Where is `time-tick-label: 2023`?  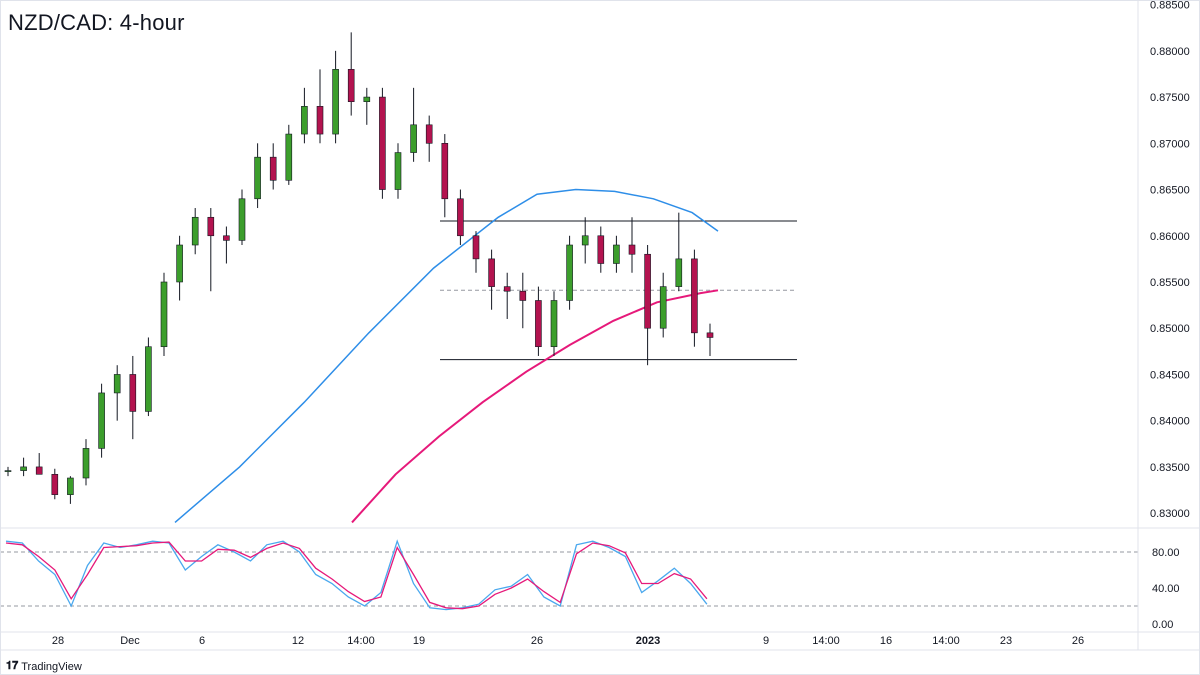 time-tick-label: 2023 is located at coordinates (648, 641).